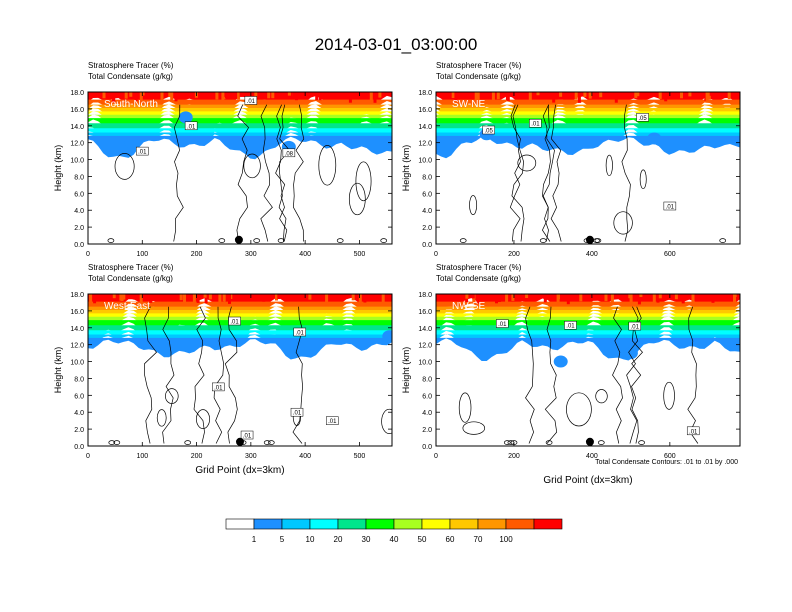  What do you see at coordinates (427, 430) in the screenshot?
I see `y-tick-label: 2.0` at bounding box center [427, 430].